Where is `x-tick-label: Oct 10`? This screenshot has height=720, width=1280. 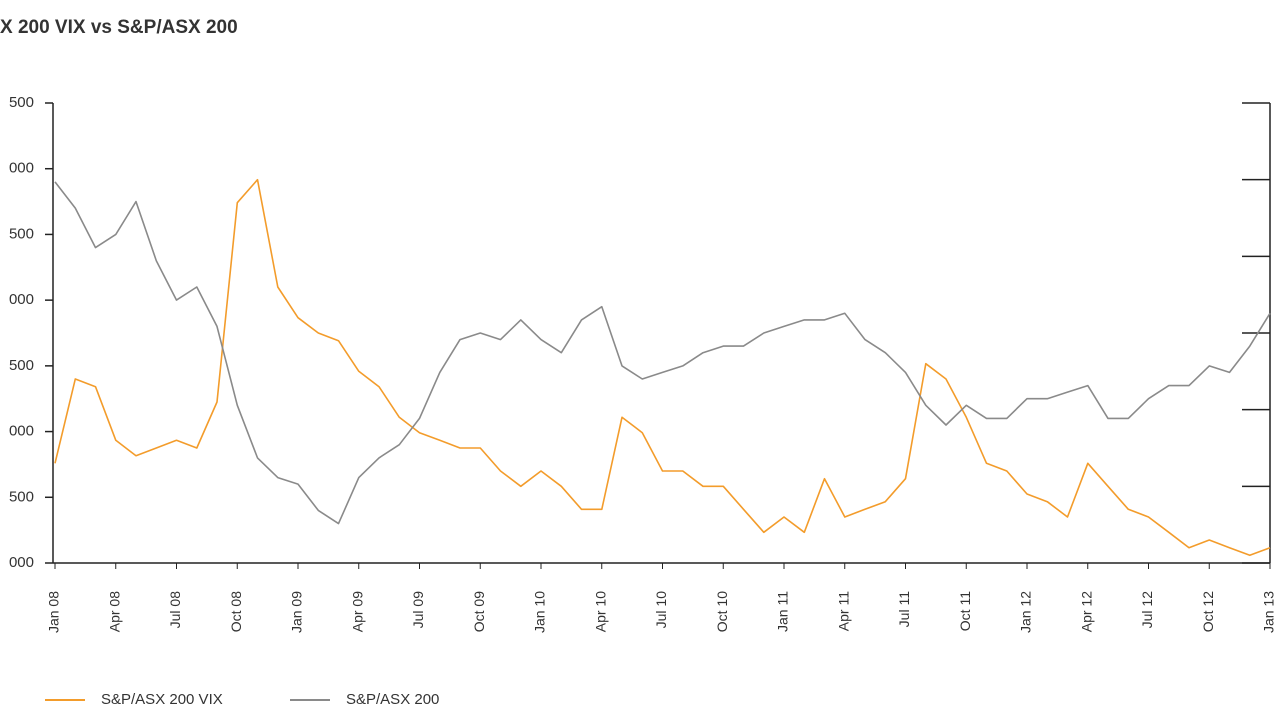 x-tick-label: Oct 10 is located at coordinates (722, 611).